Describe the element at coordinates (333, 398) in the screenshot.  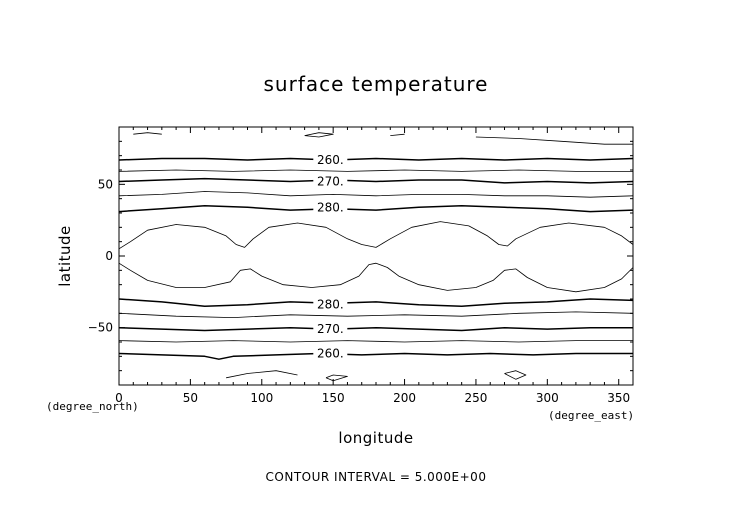
I see `x-tick-label: 150` at that location.